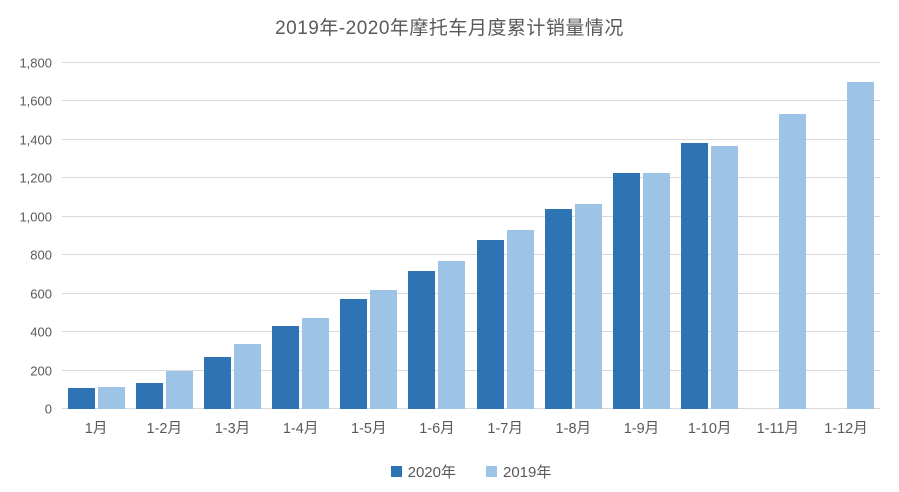 This screenshot has height=492, width=899. What do you see at coordinates (96, 429) in the screenshot?
I see `x-axis-tick-label: 1月` at bounding box center [96, 429].